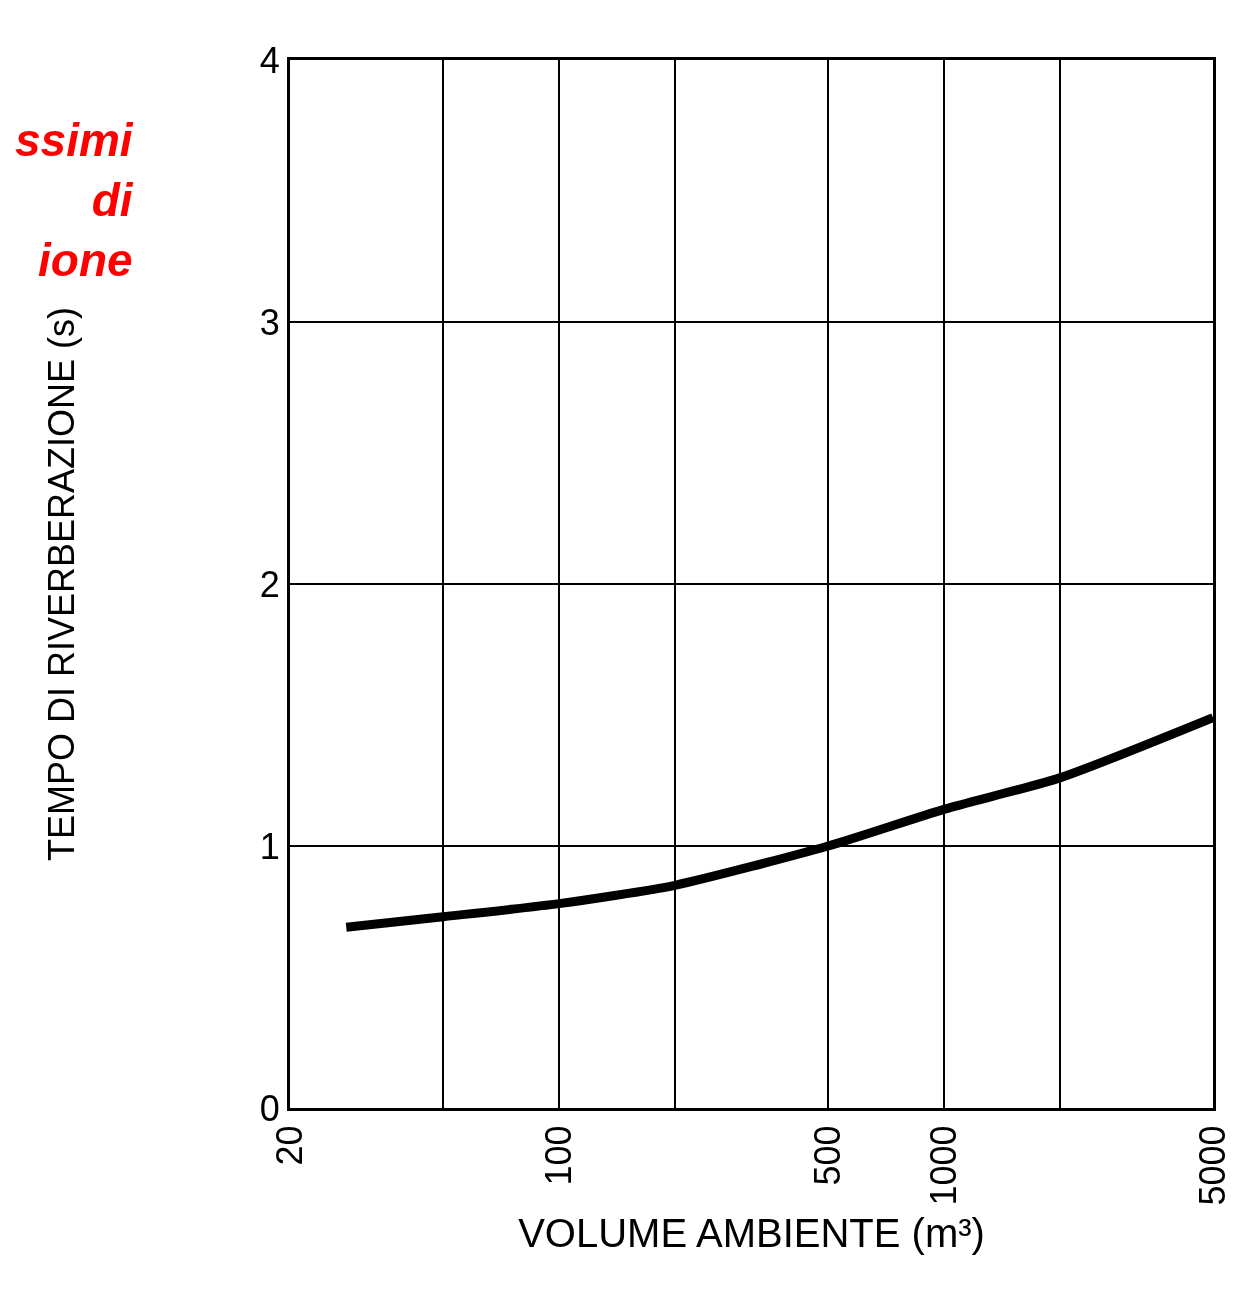 The height and width of the screenshot is (1298, 1245). Describe the element at coordinates (827, 1155) in the screenshot. I see `x-tick-label: 500` at that location.